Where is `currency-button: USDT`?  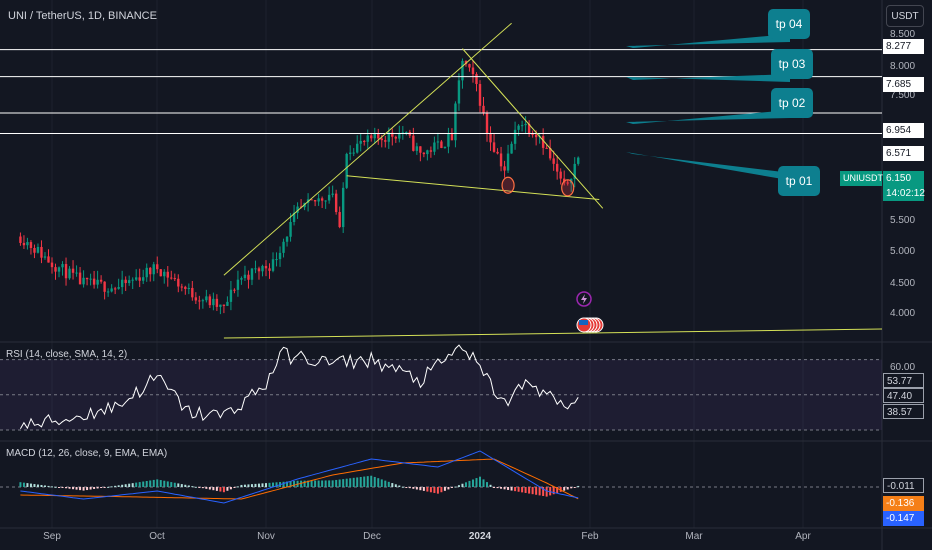
currency-button: USDT is located at coordinates (905, 16).